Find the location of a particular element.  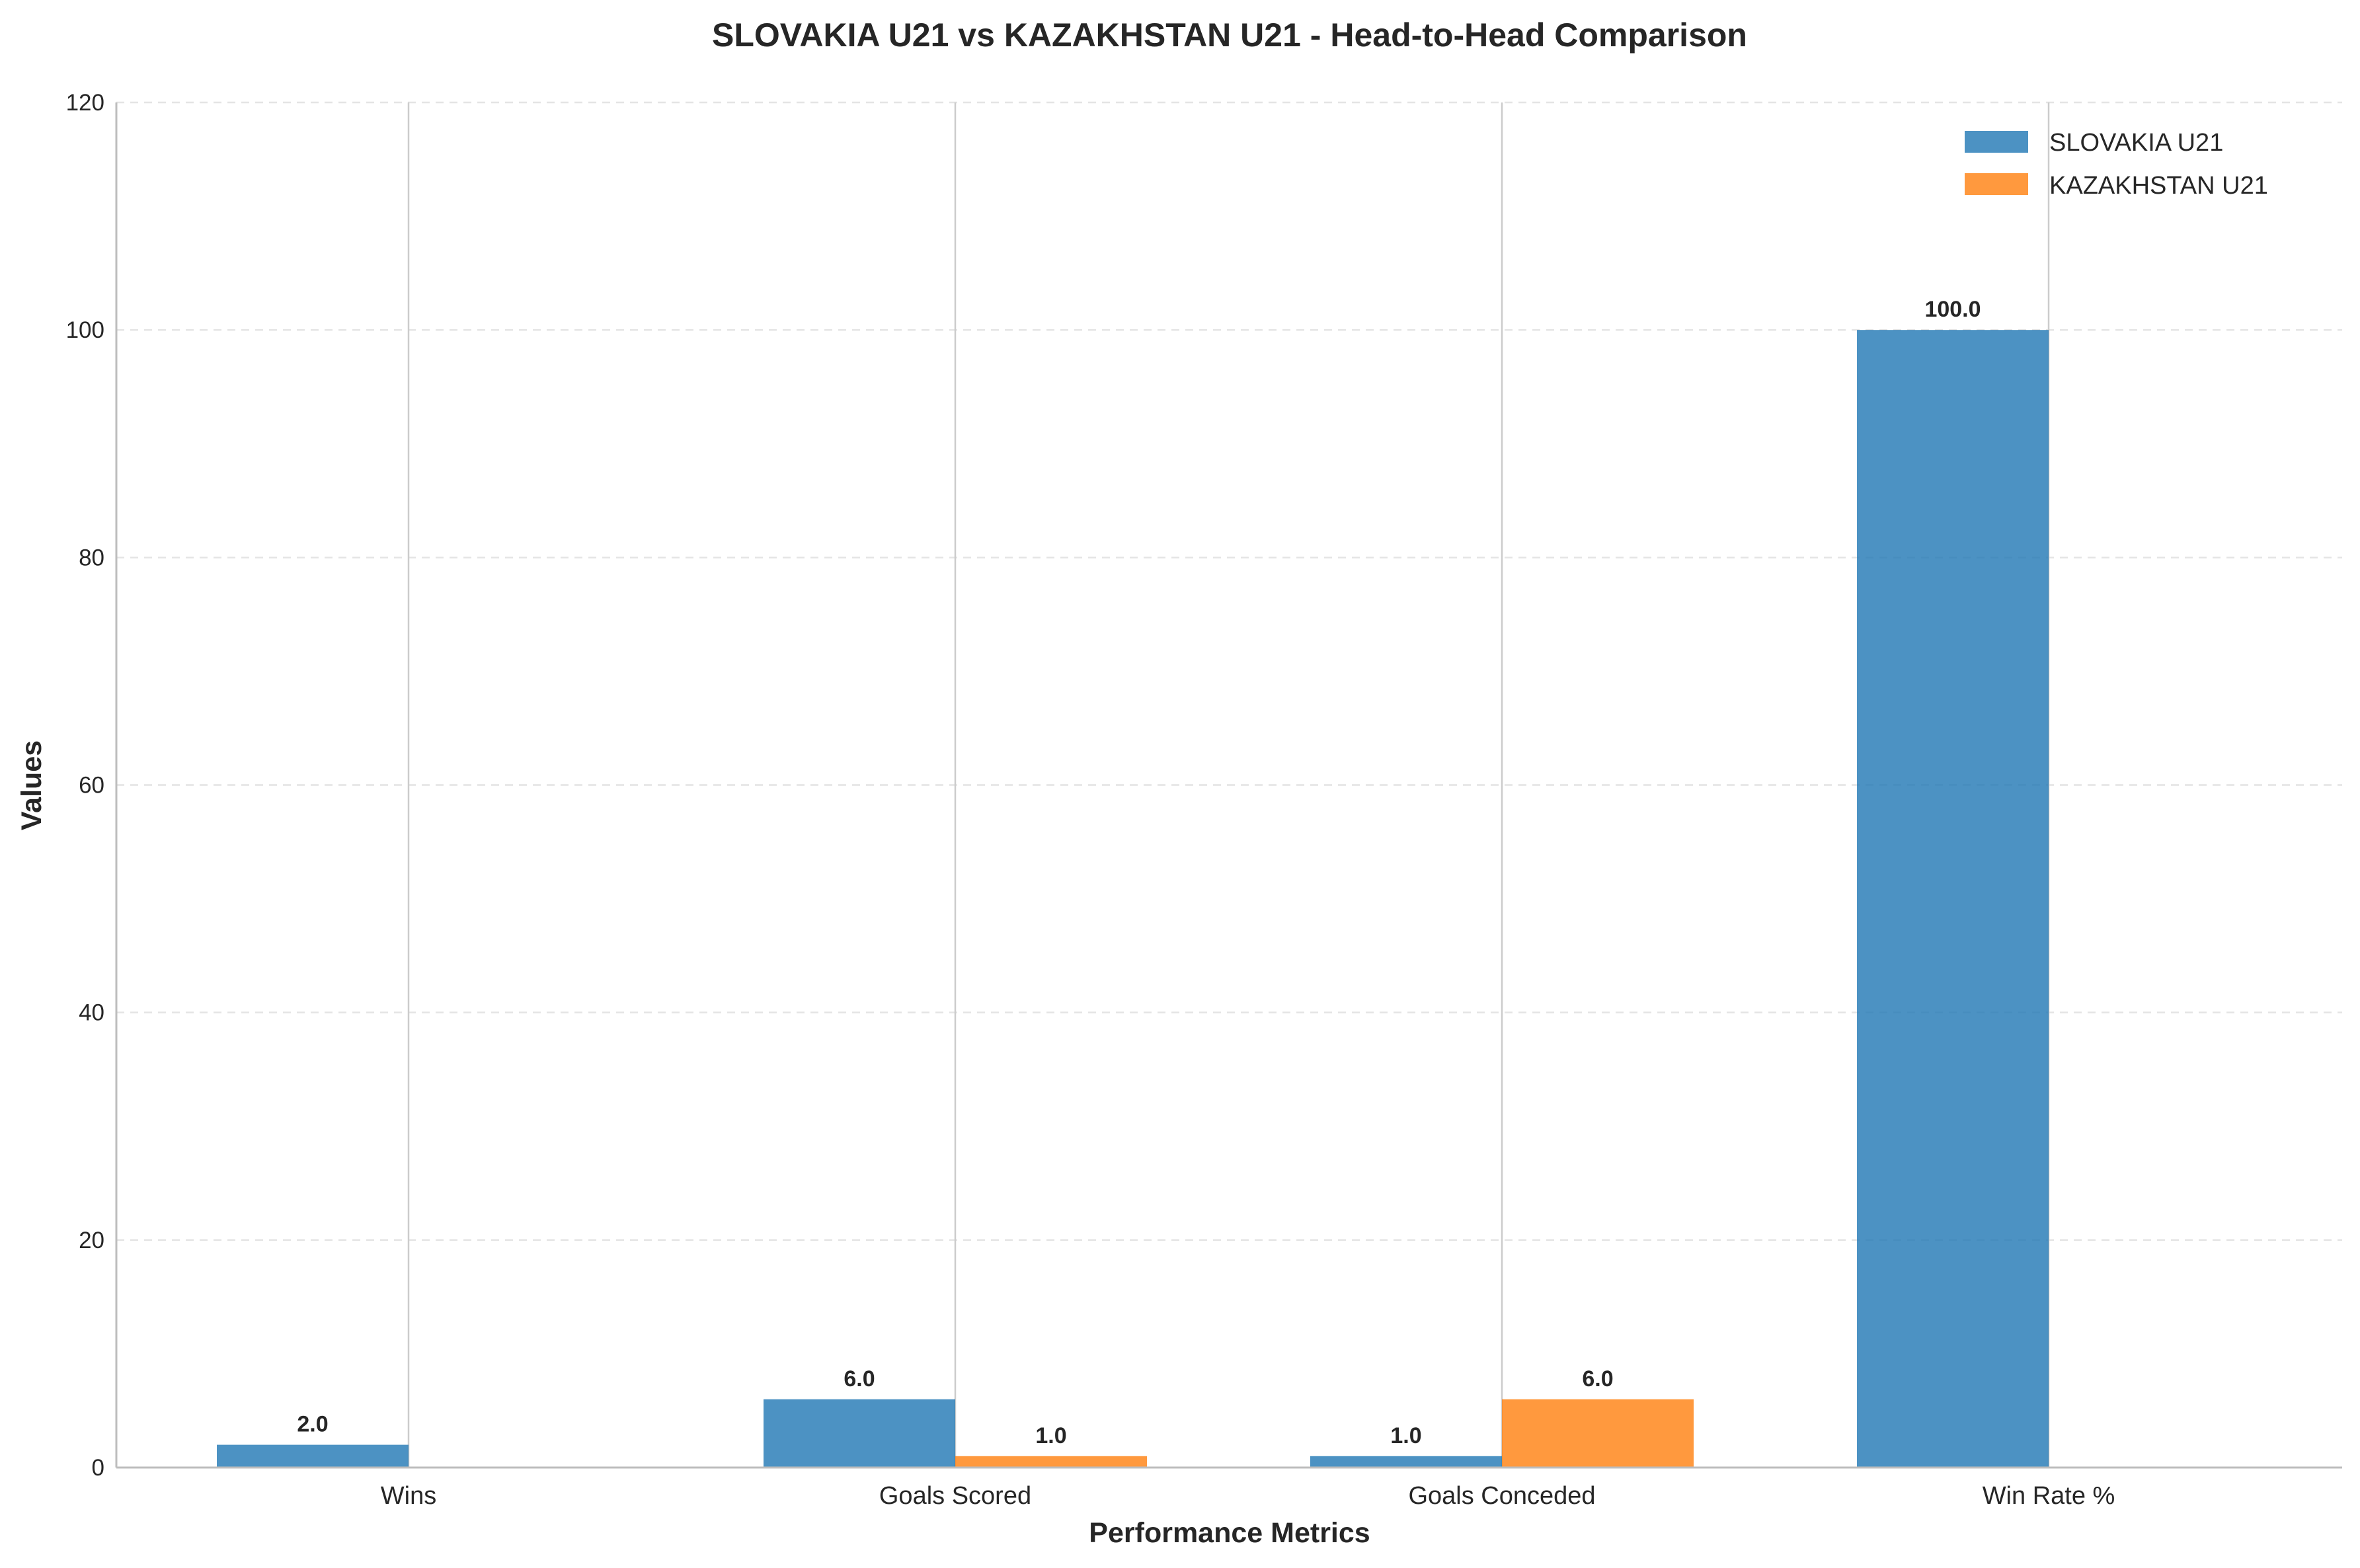

x-tick-label: Win Rate % is located at coordinates (2049, 1496).